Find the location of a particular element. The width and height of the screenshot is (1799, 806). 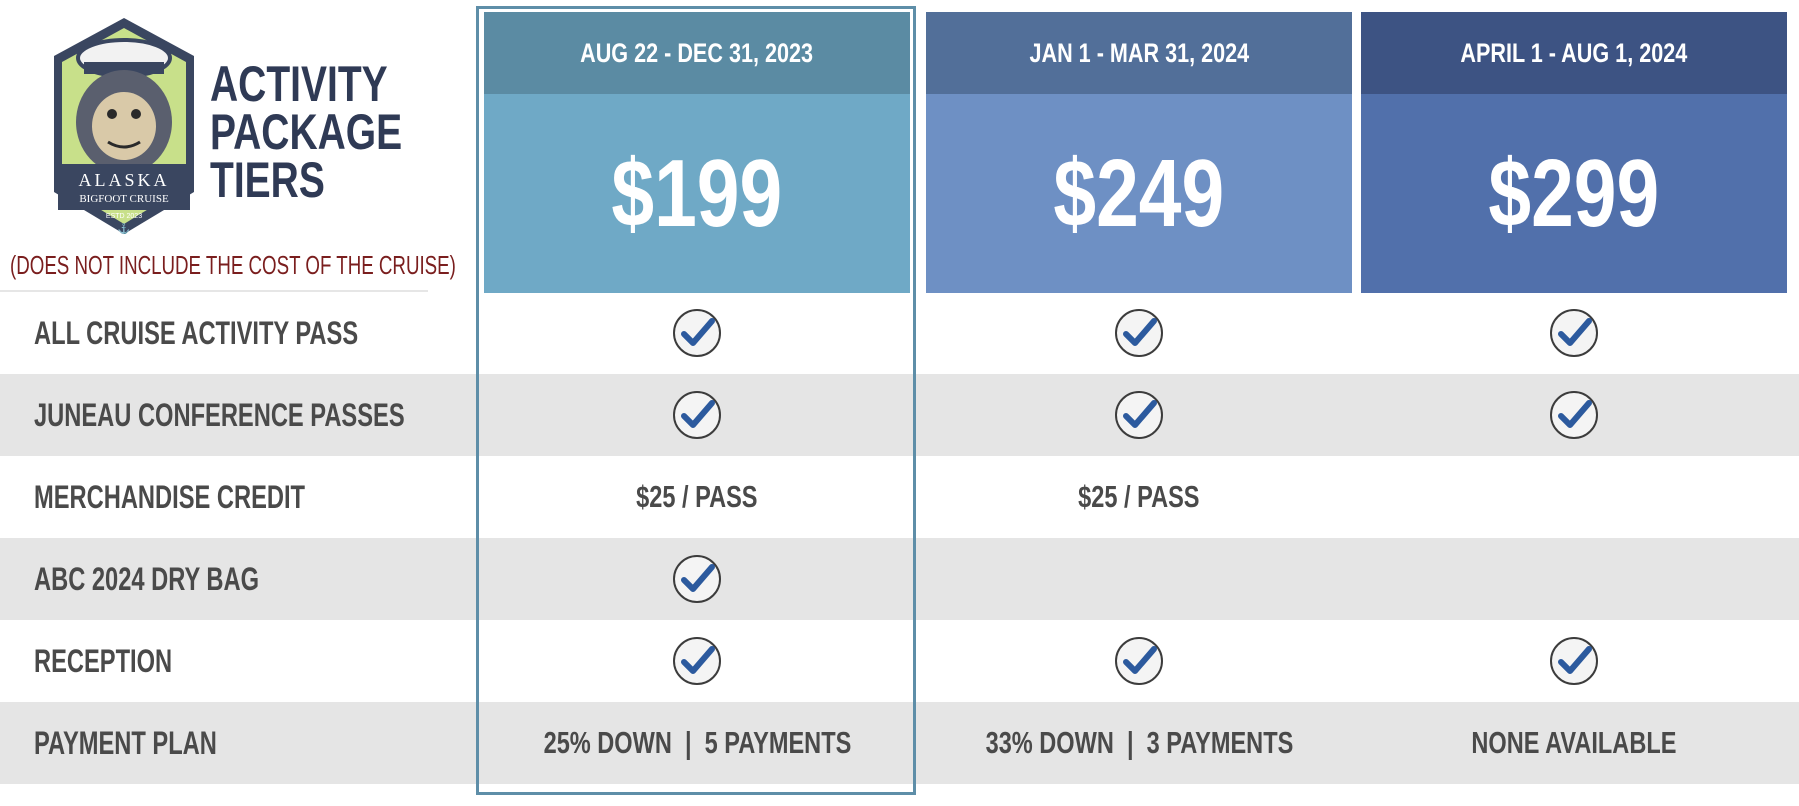

feature-row: RECEPTION is located at coordinates (899, 661).